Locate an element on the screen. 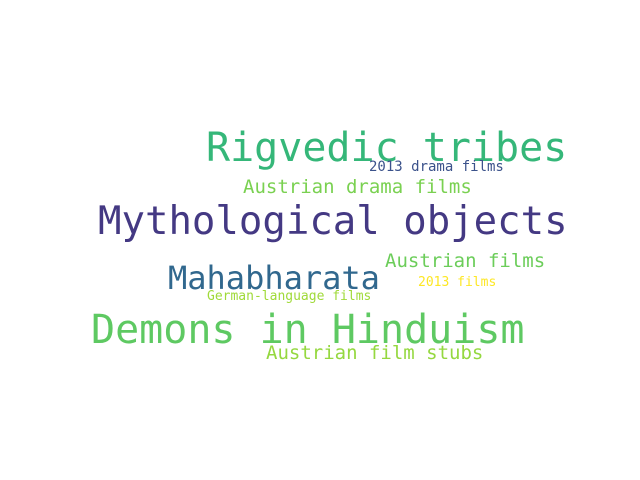  word-2013-films: 2013 films is located at coordinates (457, 282).